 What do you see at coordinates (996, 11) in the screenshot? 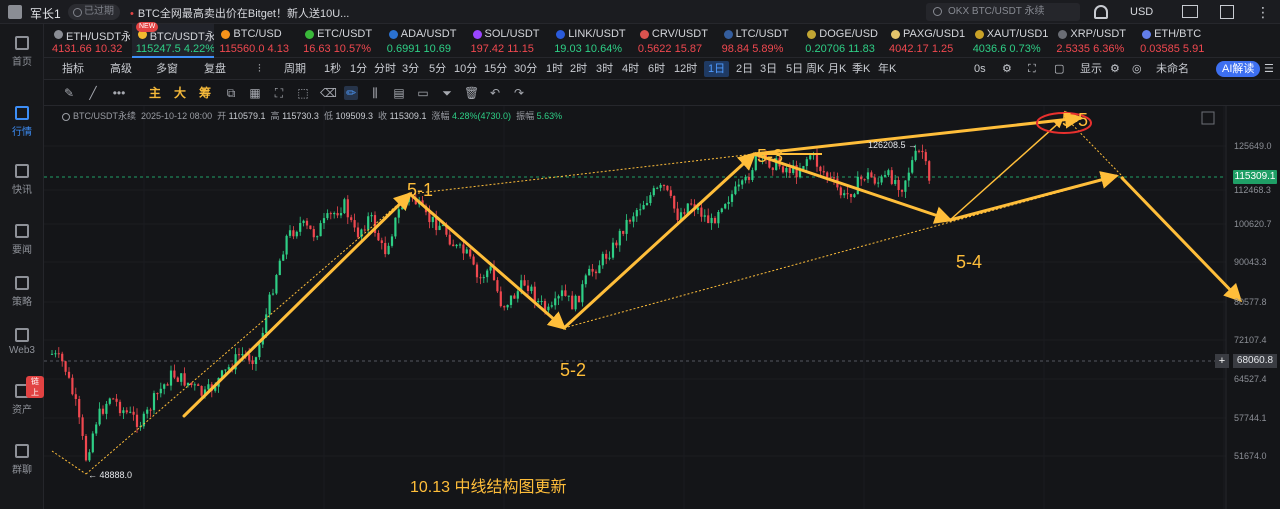
I see `search-input: OKX BTC/USDT 永续` at bounding box center [996, 11].